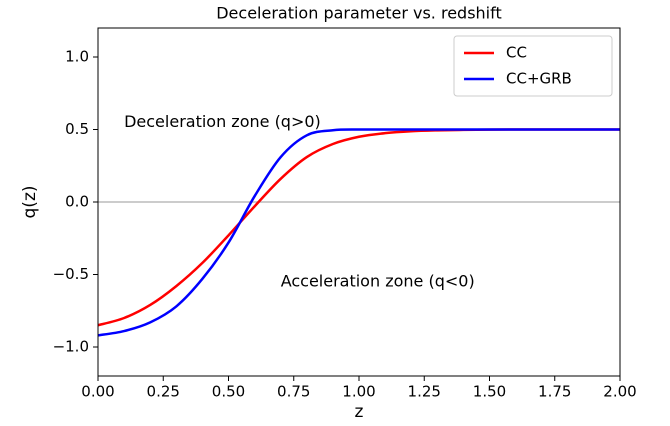 This screenshot has width=670, height=426. Describe the element at coordinates (71, 347) in the screenshot. I see `y-tick-label: −1.0` at that location.